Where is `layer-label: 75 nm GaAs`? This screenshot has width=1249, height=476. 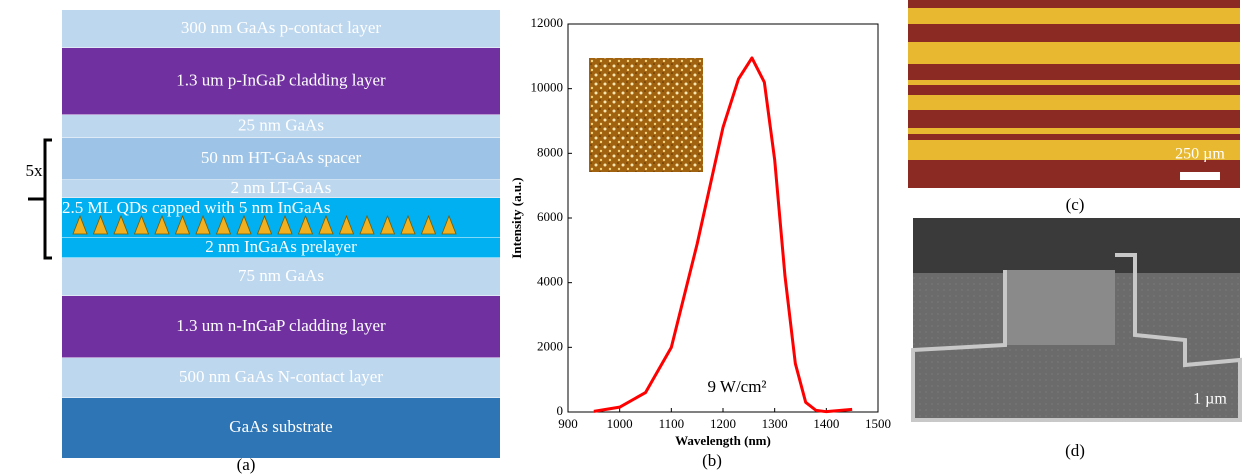
layer-label: 75 nm GaAs is located at coordinates (281, 275).